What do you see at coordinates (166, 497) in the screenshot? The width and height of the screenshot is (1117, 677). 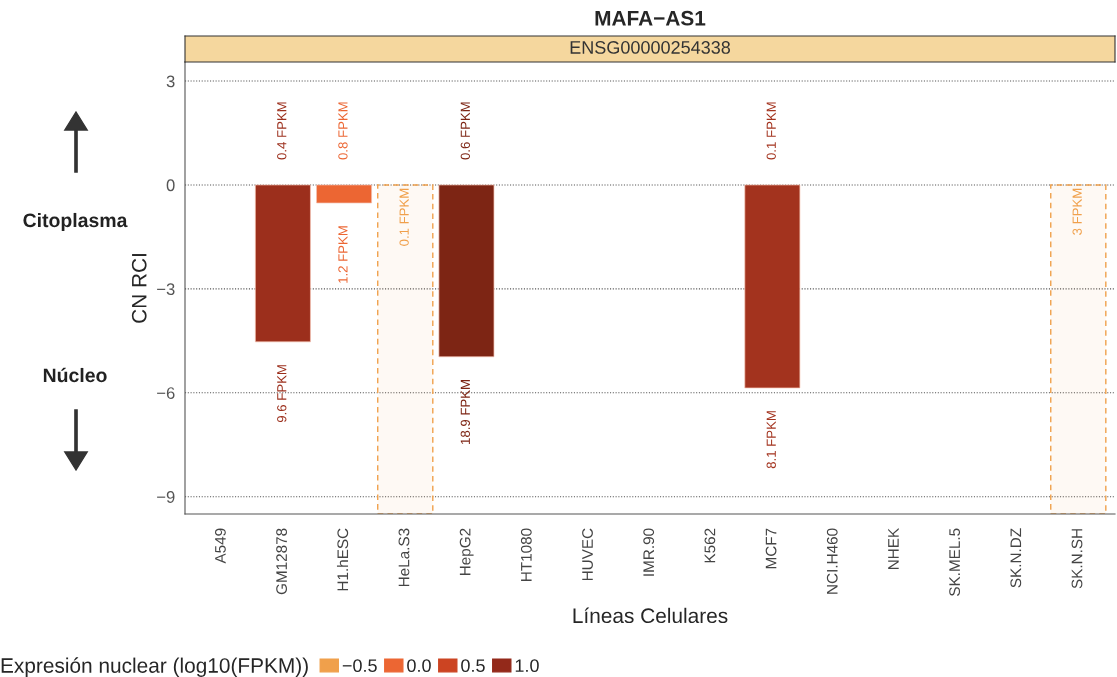 I see `y-tick-label: −9` at bounding box center [166, 497].